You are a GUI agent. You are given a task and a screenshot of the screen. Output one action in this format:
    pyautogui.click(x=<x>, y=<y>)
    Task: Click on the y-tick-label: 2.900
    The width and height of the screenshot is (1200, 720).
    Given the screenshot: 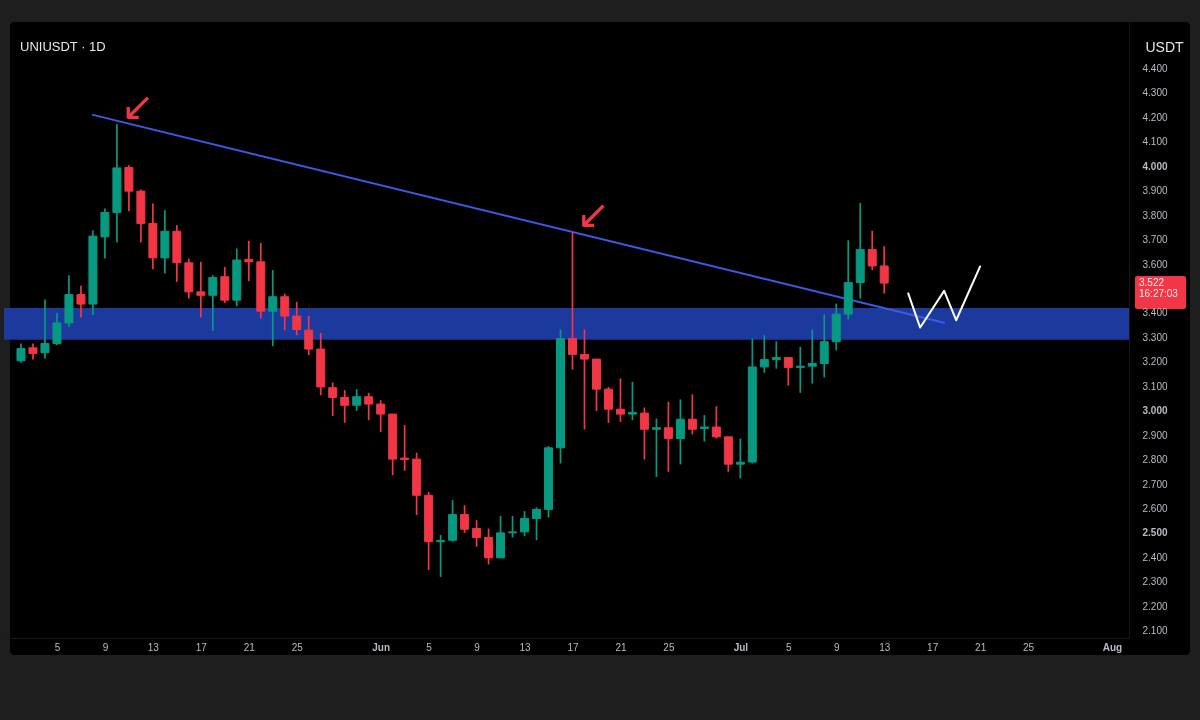 What is the action you would take?
    pyautogui.click(x=1155, y=435)
    